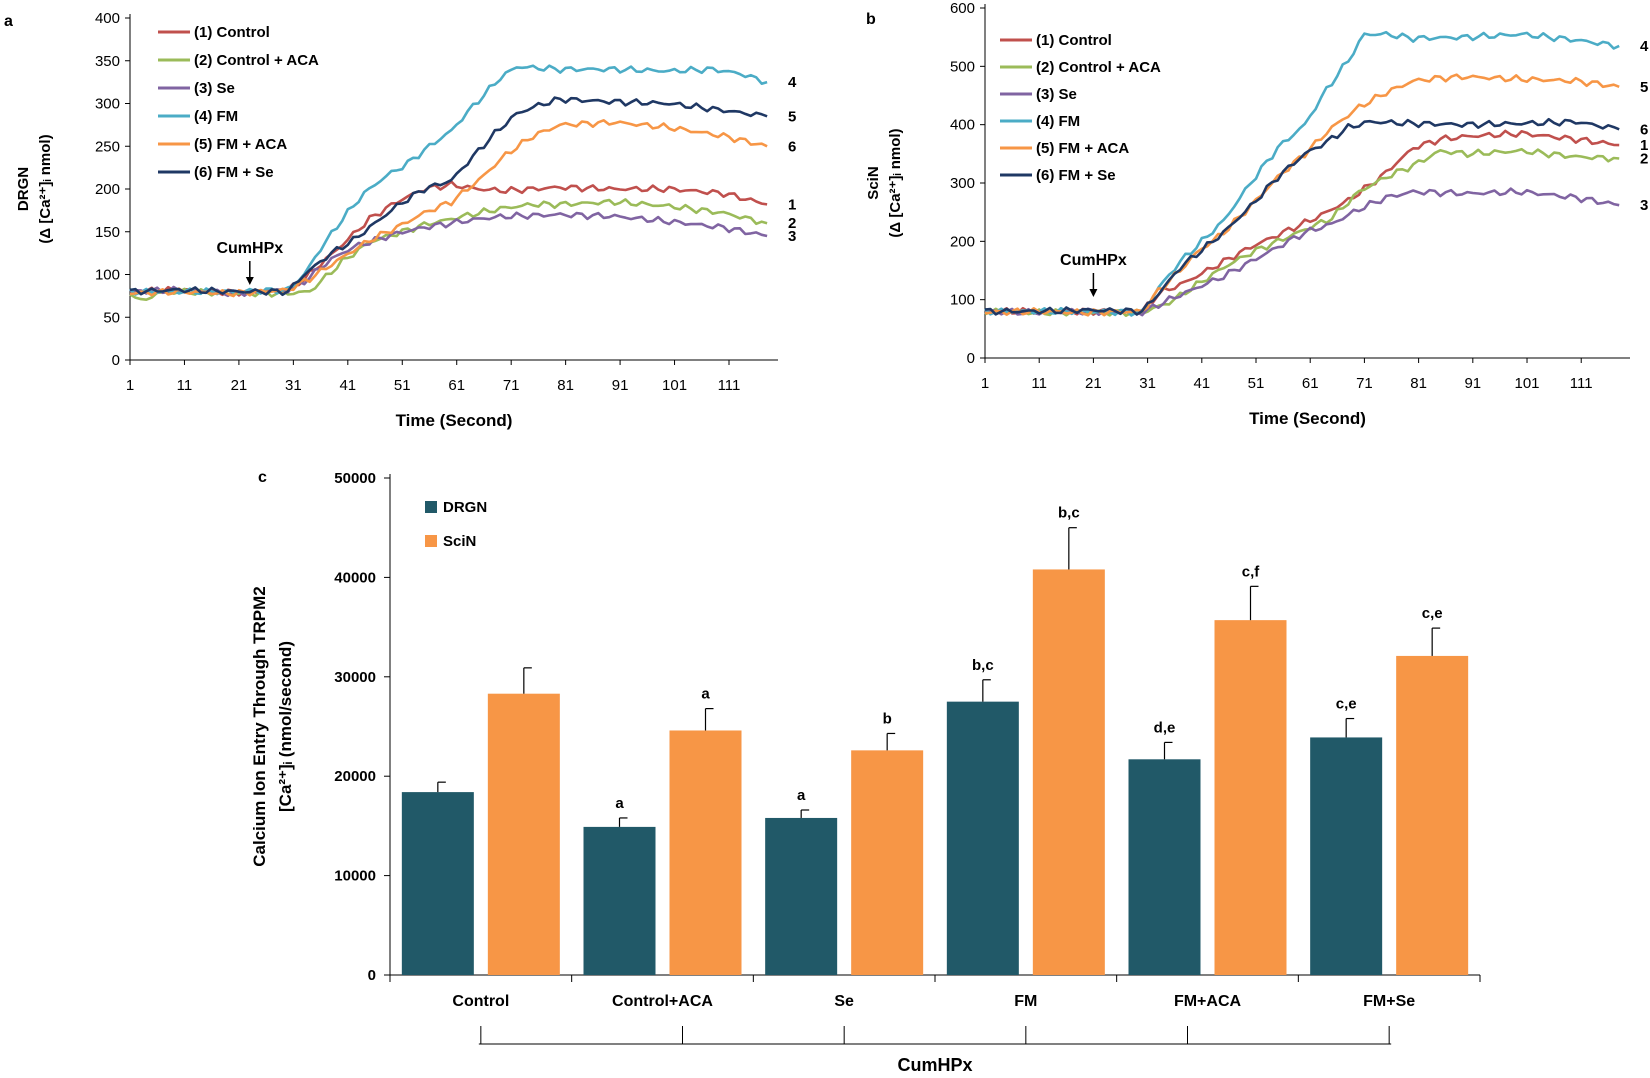  I want to click on y-axis-title: [Ca²⁺]ᵢ (nmol/second), so click(285, 726).